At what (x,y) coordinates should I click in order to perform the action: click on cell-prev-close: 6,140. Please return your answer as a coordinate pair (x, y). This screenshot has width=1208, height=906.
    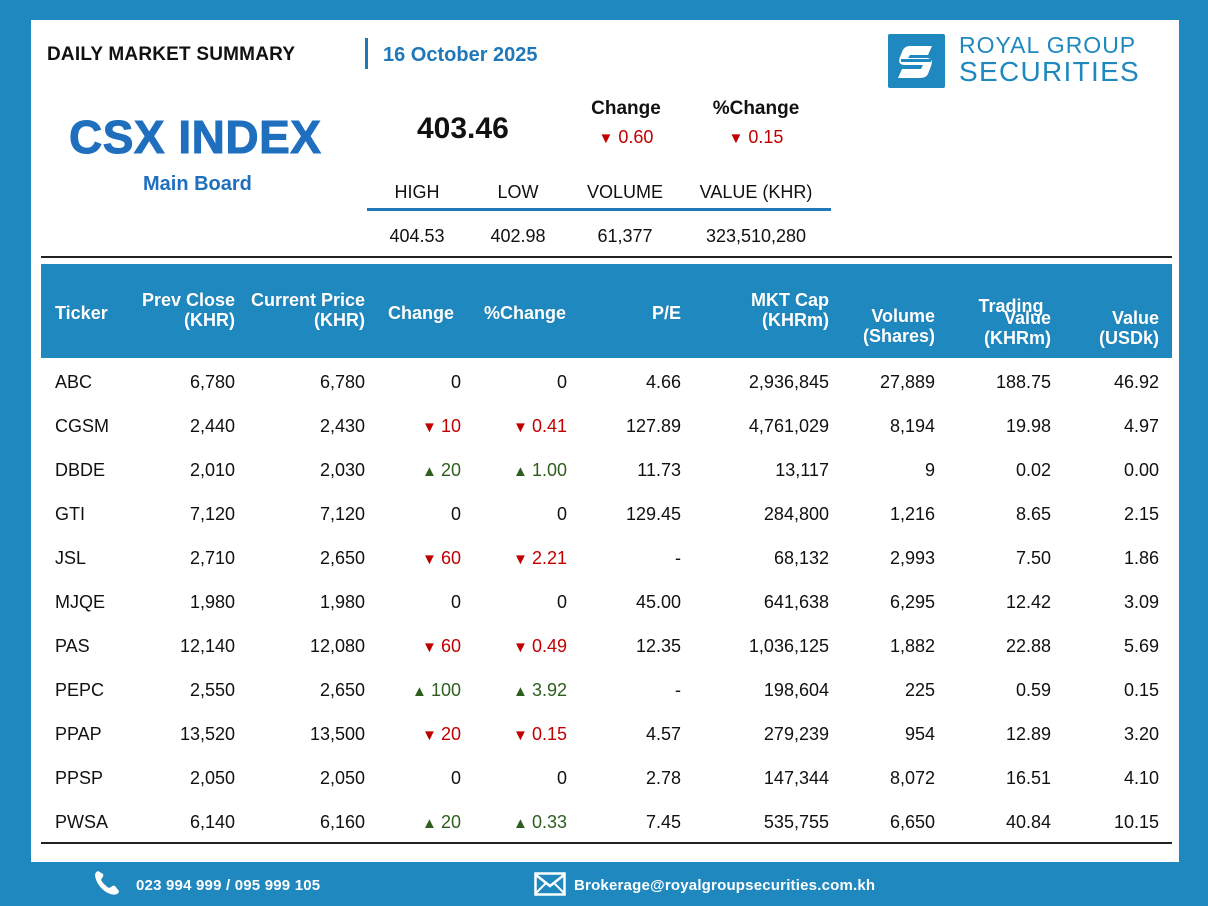
    Looking at the image, I should click on (212, 822).